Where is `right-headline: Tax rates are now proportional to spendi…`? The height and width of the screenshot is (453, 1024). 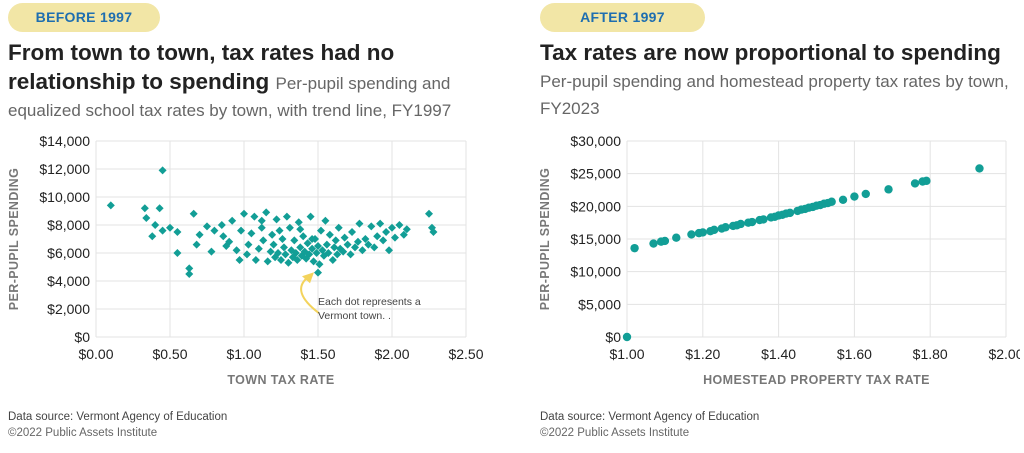 right-headline: Tax rates are now proportional to spendi… is located at coordinates (770, 52).